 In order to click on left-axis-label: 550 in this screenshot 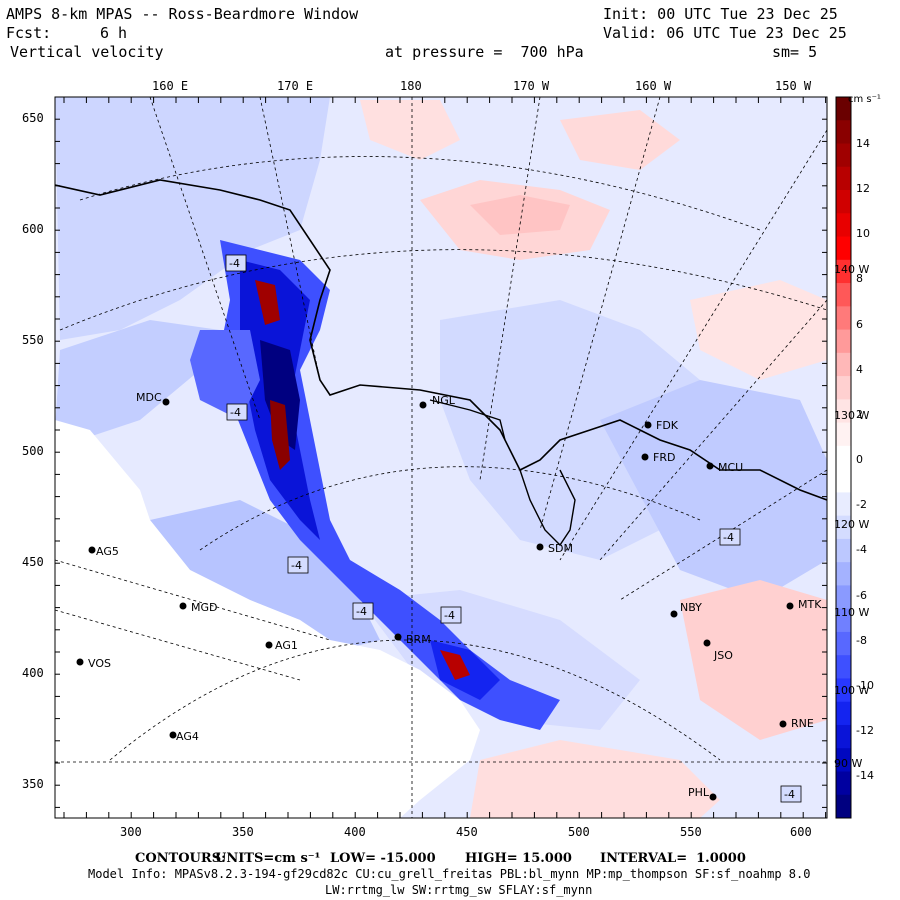, I will do `click(33, 340)`.